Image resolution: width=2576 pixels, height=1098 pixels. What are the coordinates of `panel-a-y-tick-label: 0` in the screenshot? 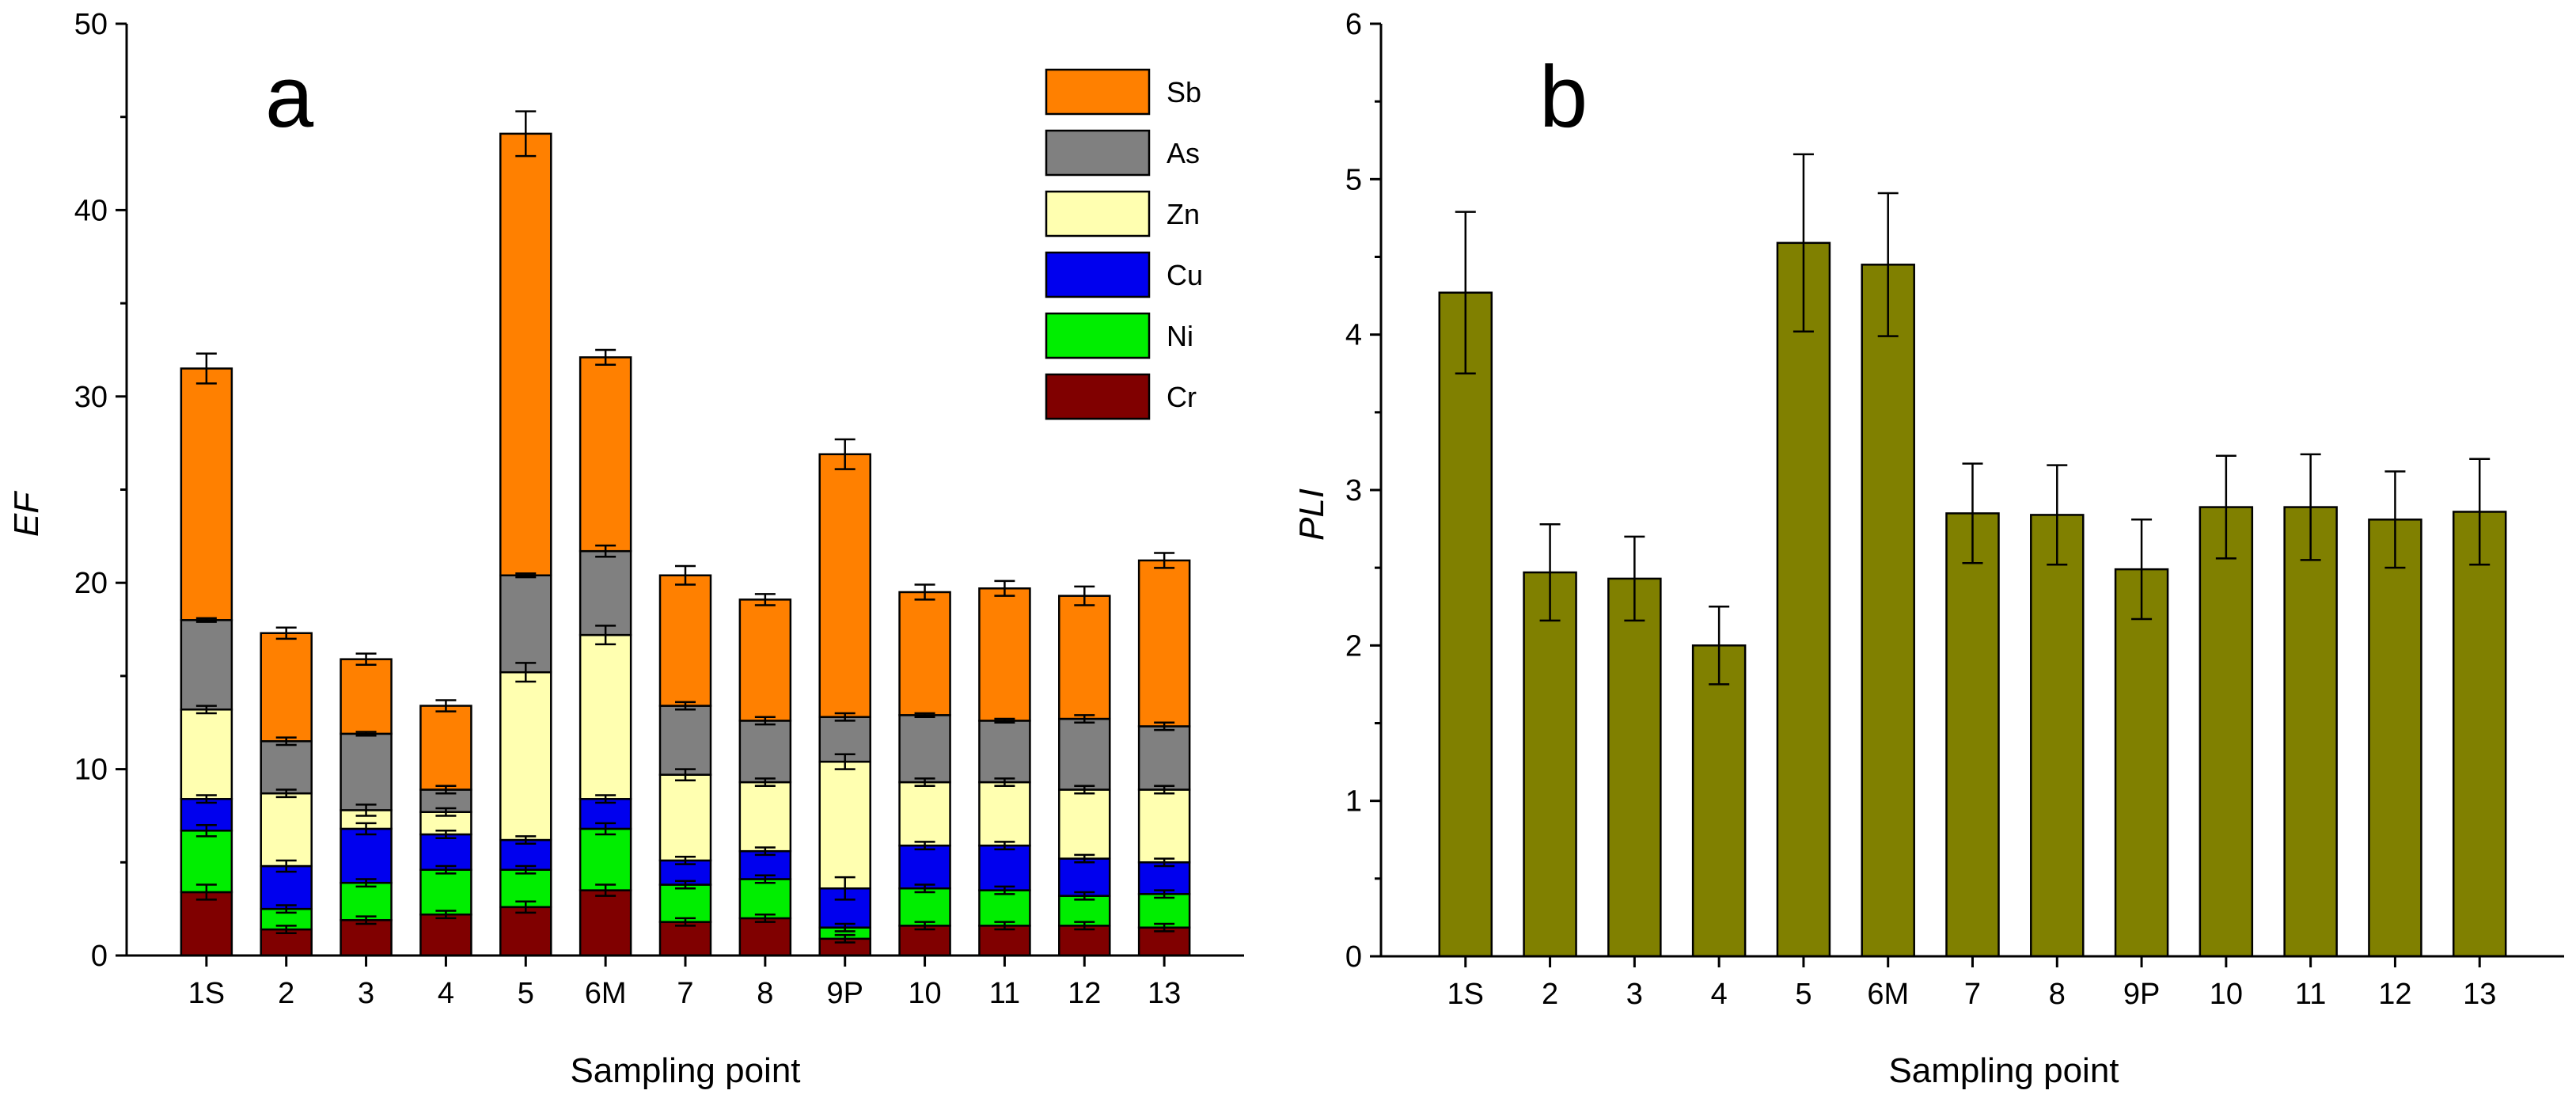 It's located at (99, 956).